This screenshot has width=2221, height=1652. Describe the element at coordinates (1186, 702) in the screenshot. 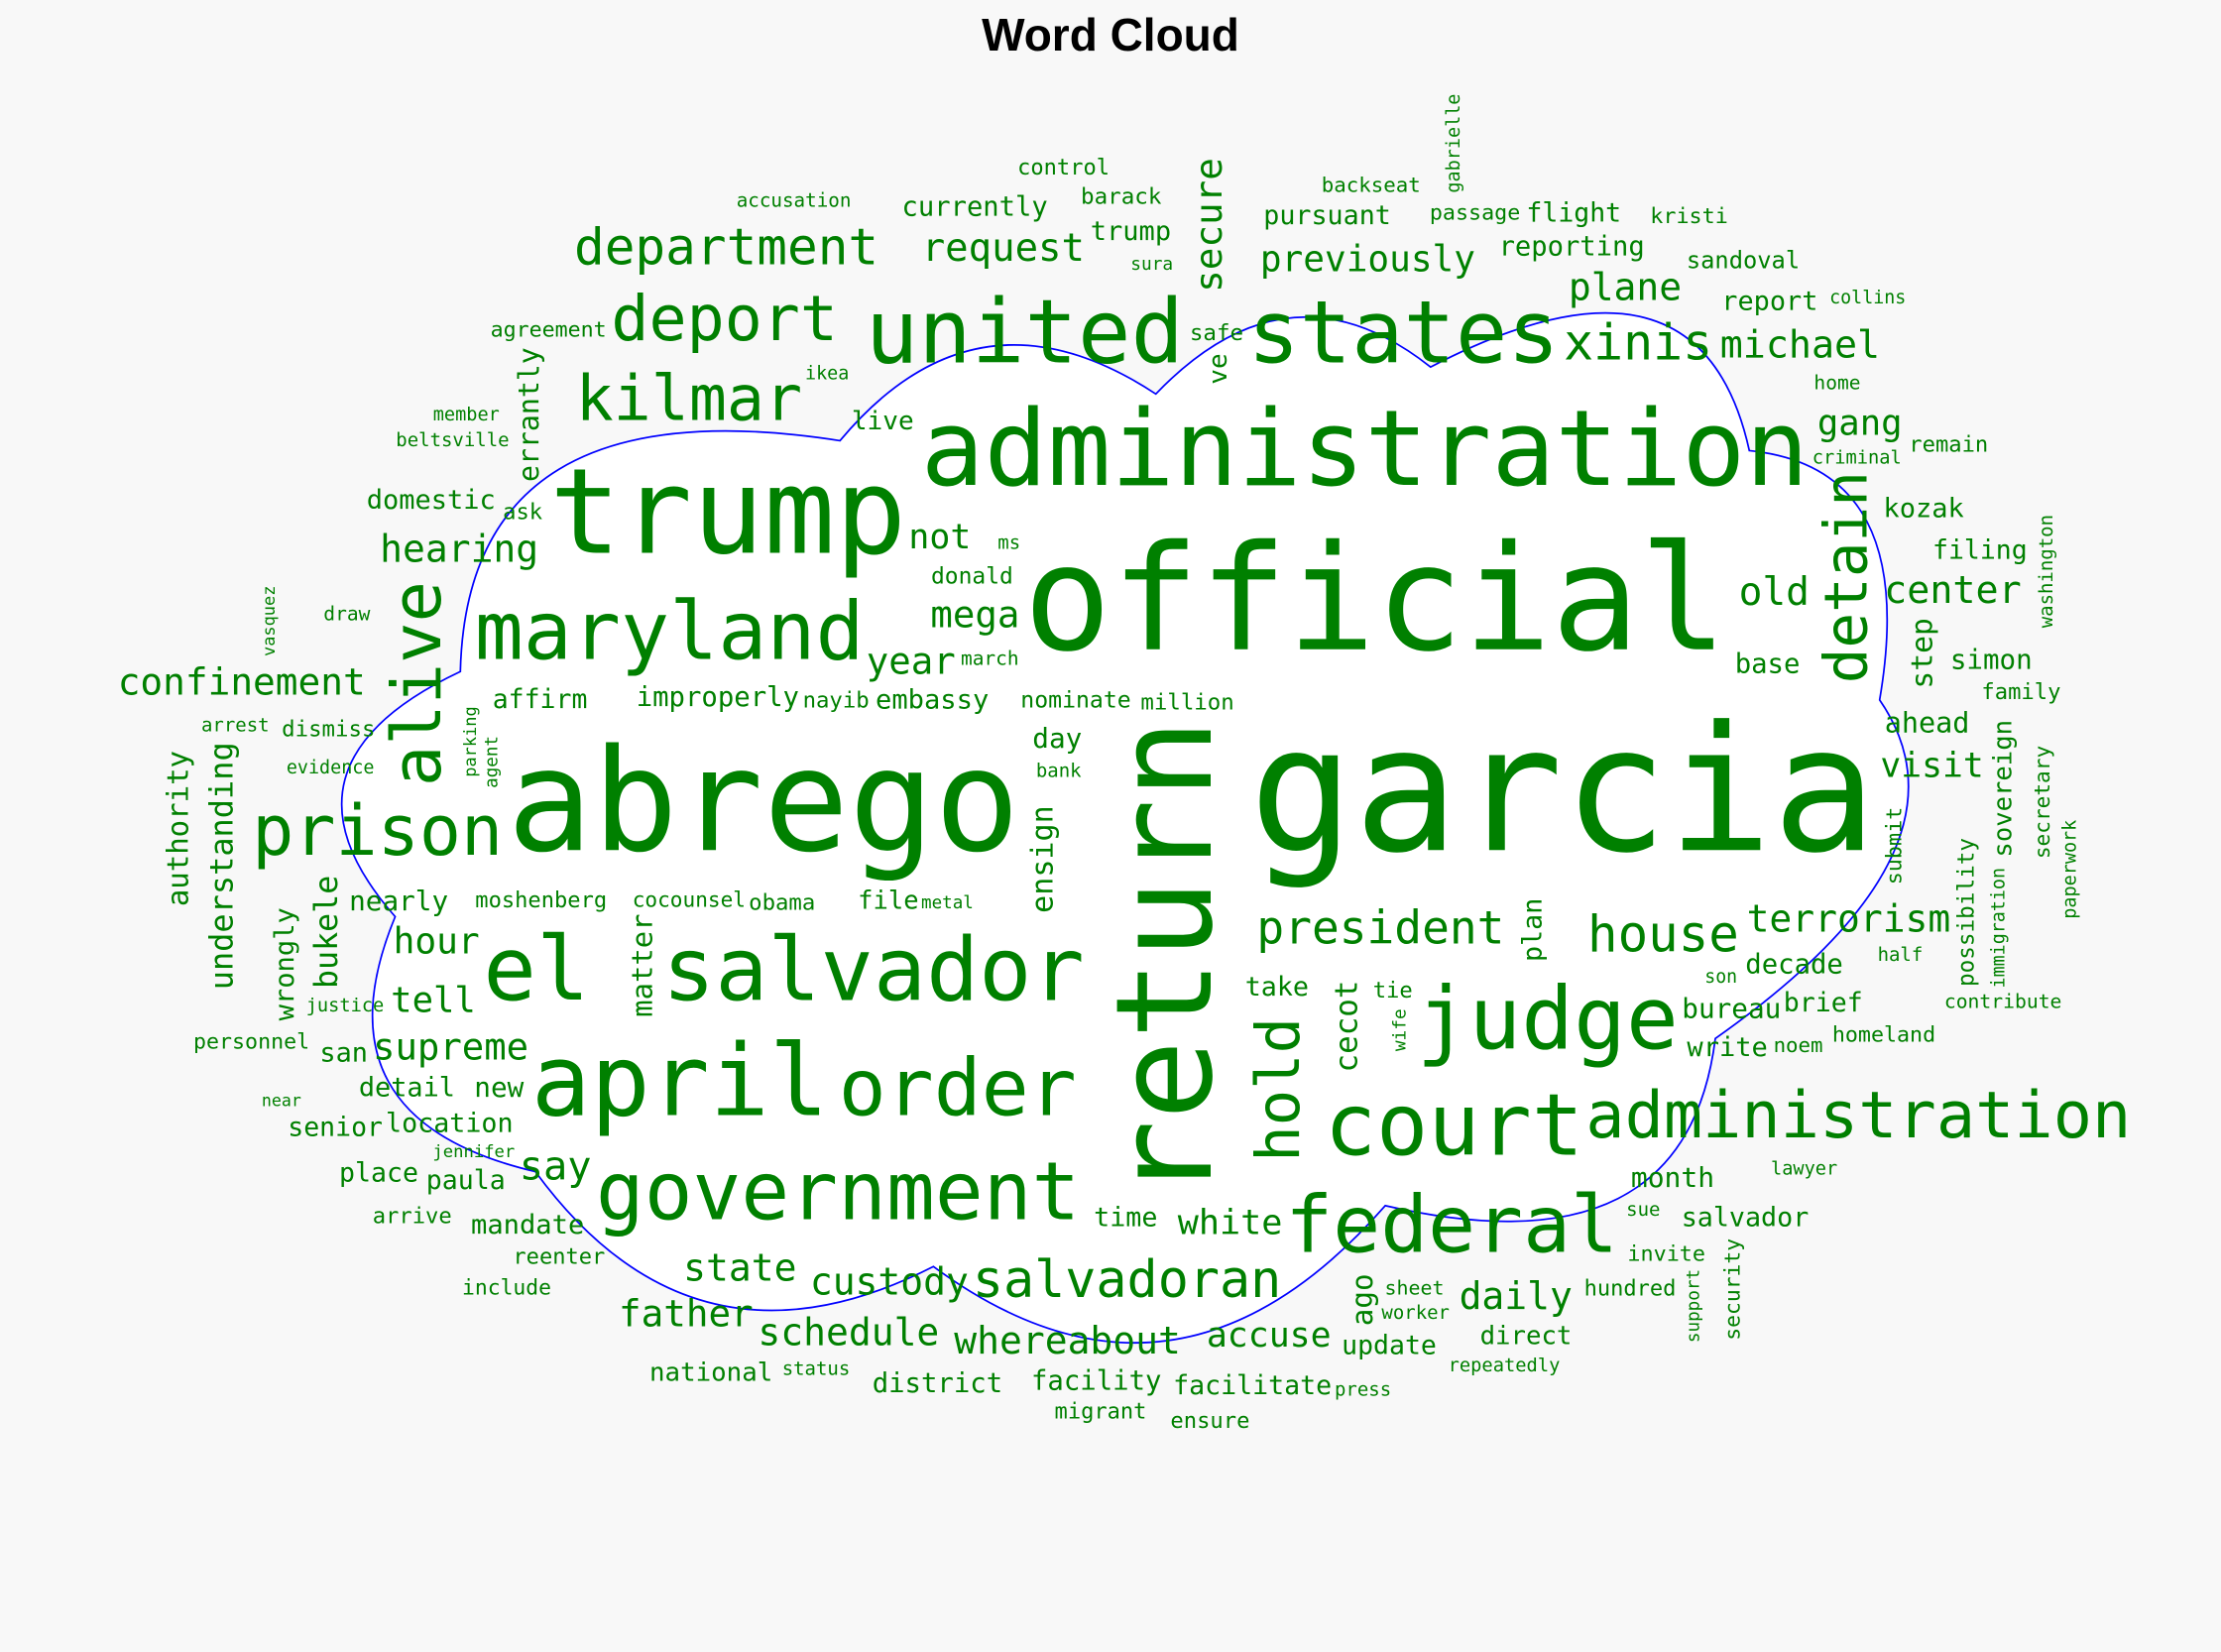

I see `word-million: million` at that location.